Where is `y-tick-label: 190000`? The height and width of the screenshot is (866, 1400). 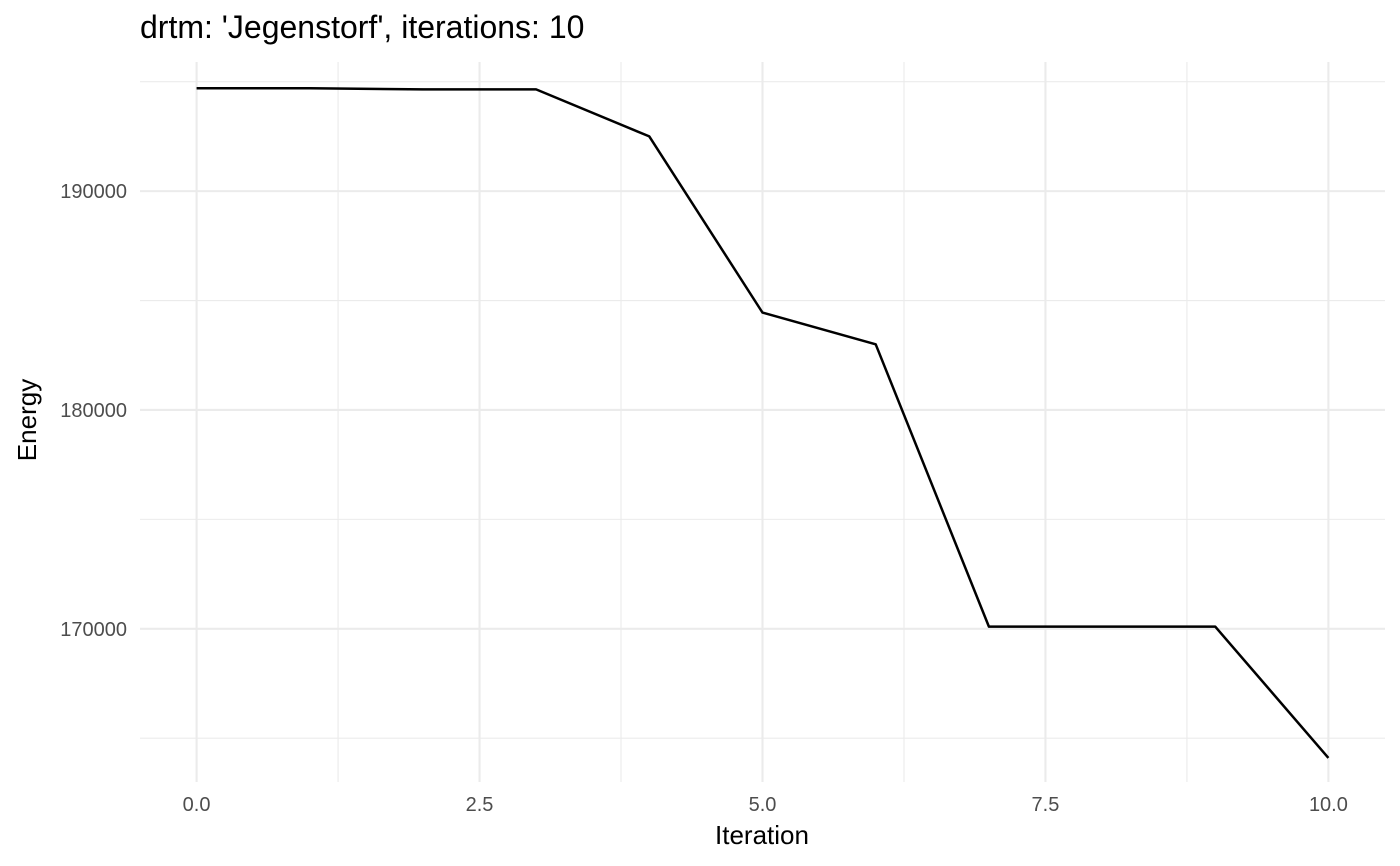 y-tick-label: 190000 is located at coordinates (93, 192).